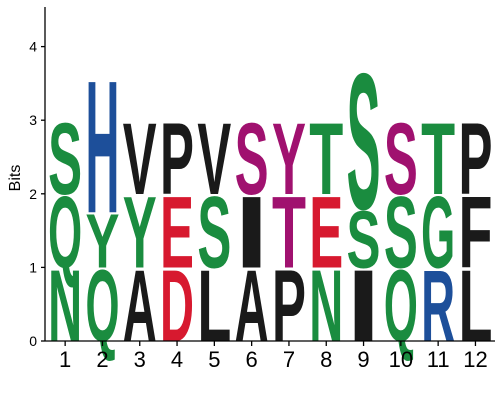 The width and height of the screenshot is (500, 400). Describe the element at coordinates (177, 359) in the screenshot. I see `x-tick-label: 4` at that location.